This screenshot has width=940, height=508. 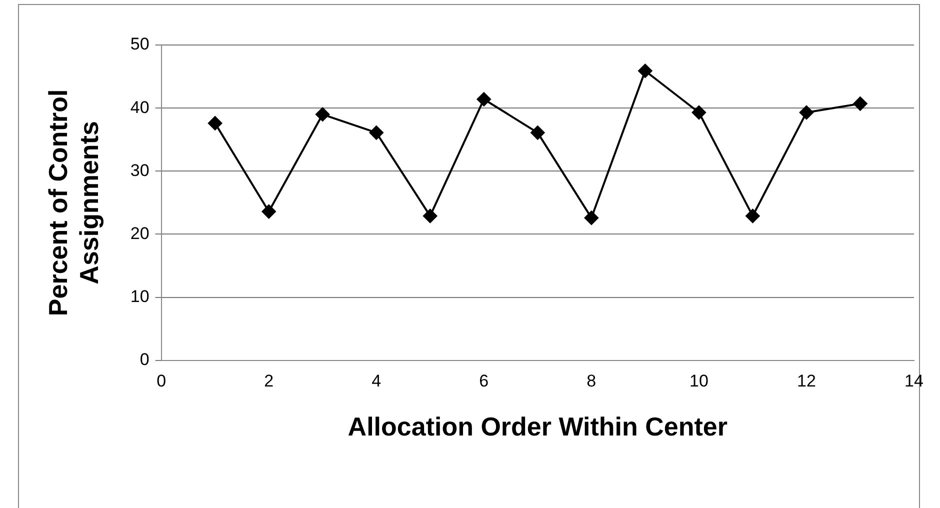 What do you see at coordinates (484, 380) in the screenshot?
I see `x-tick-label: 6` at bounding box center [484, 380].